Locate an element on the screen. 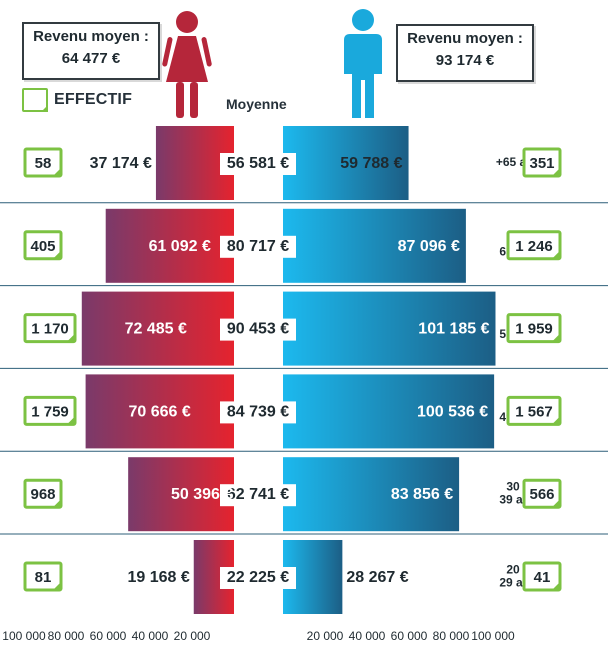  row-2-women-count-frame is located at coordinates (43, 245).